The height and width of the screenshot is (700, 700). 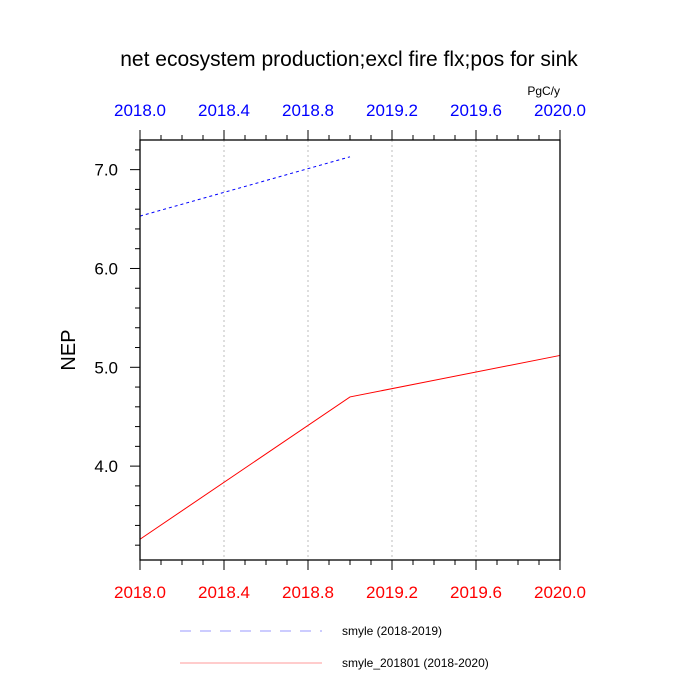 I want to click on legend-label-1: smyle_201801 (2018-2020), so click(x=415, y=663).